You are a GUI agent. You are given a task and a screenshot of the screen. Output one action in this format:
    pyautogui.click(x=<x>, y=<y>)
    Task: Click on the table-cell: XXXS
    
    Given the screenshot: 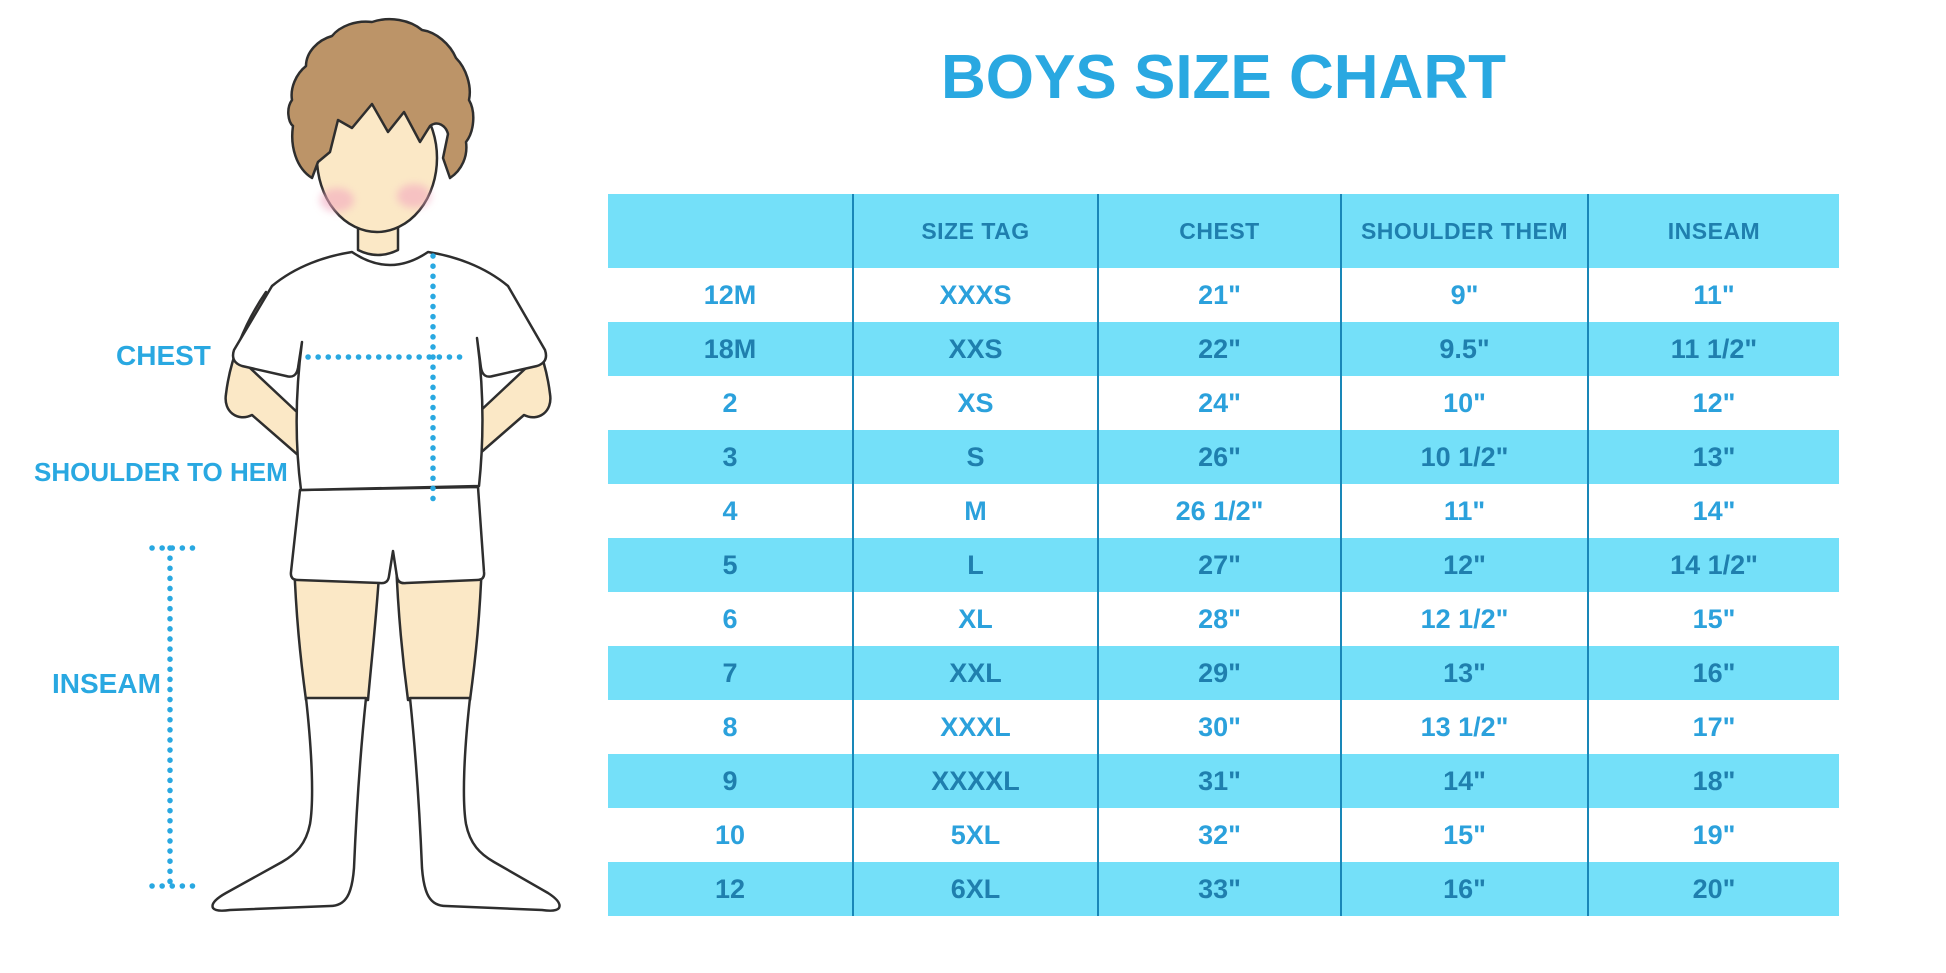 What is the action you would take?
    pyautogui.click(x=974, y=295)
    